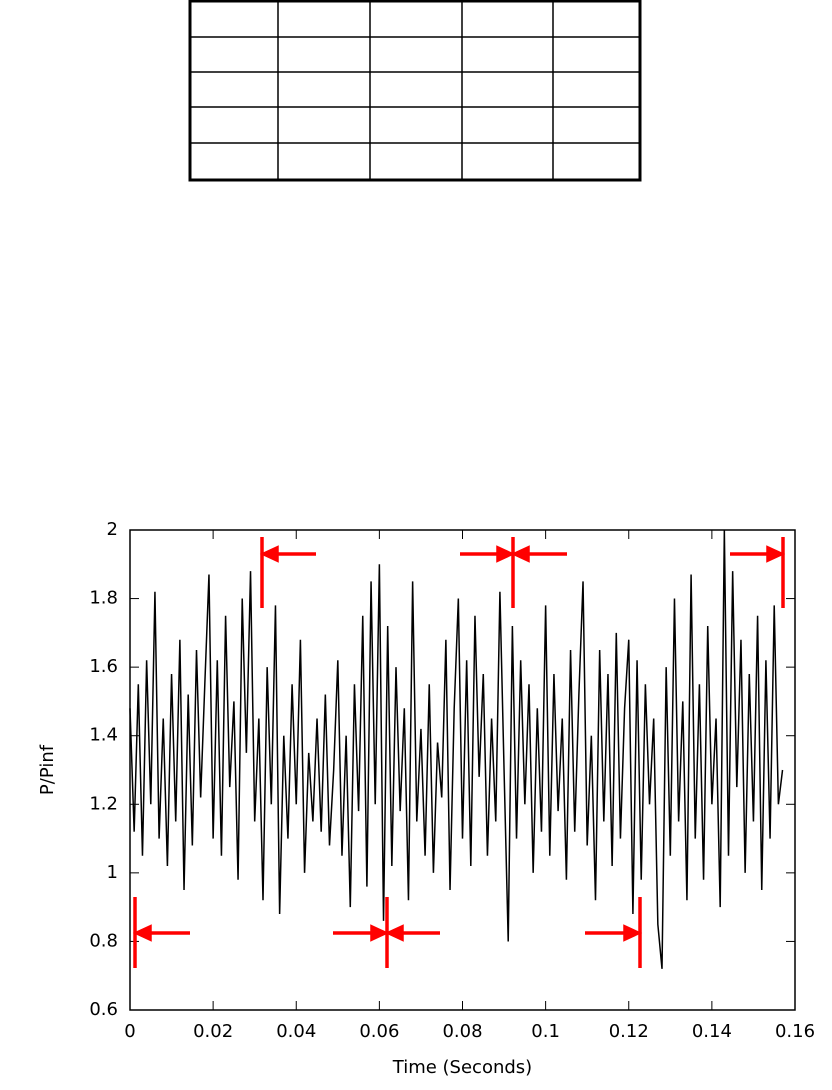 The image size is (832, 1090). What do you see at coordinates (462, 1067) in the screenshot?
I see `x-axis-label: Time (Seconds)` at bounding box center [462, 1067].